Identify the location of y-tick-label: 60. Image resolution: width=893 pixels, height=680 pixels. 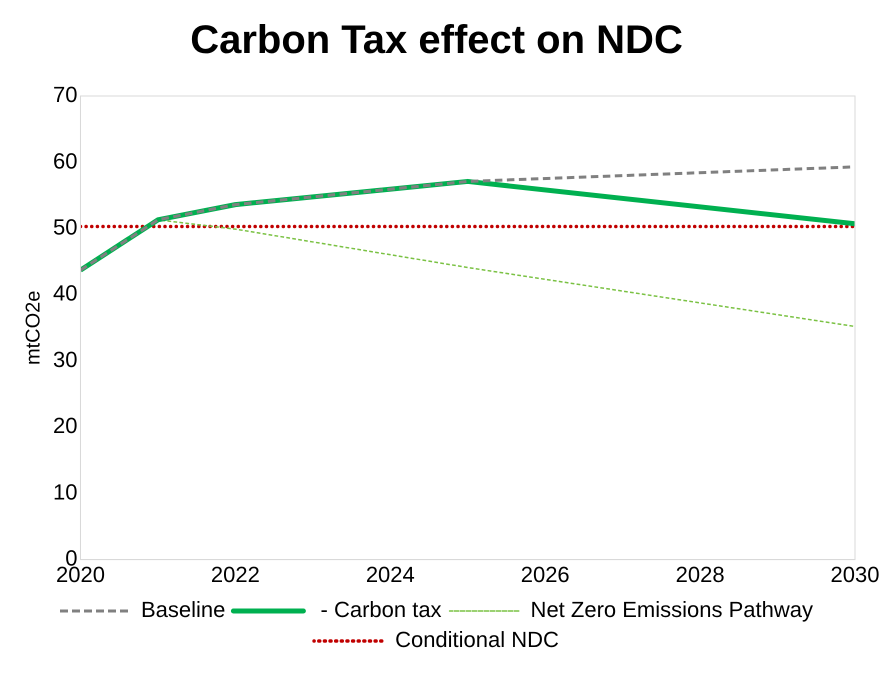
(65, 161).